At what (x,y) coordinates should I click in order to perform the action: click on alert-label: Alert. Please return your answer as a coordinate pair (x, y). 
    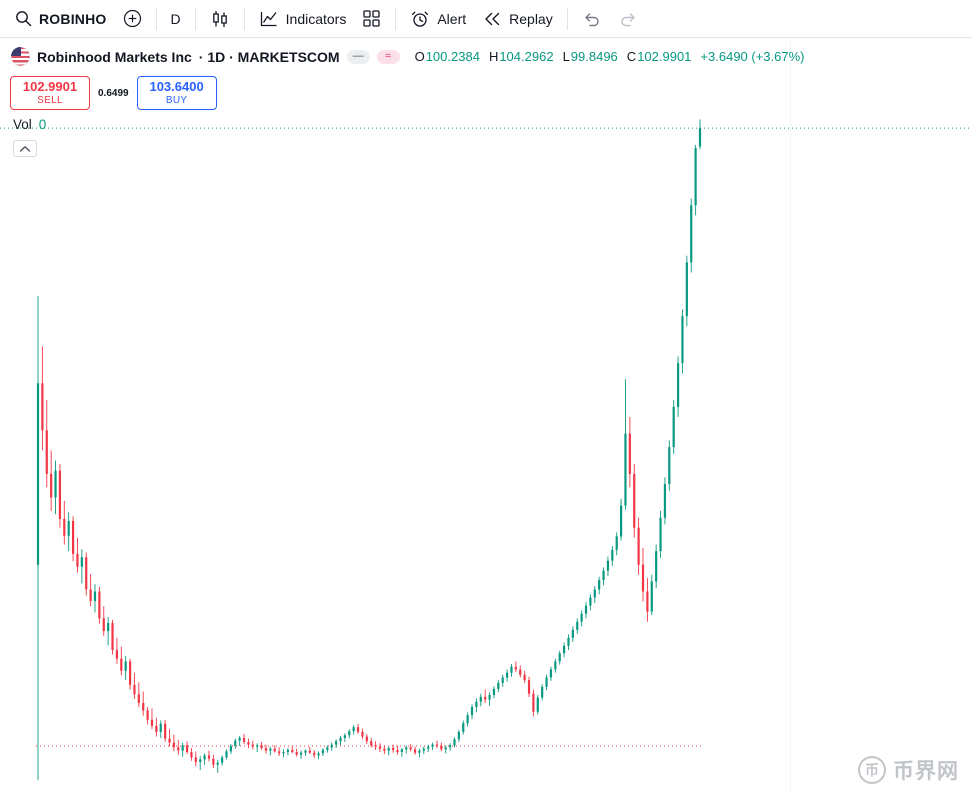
    Looking at the image, I should click on (452, 18).